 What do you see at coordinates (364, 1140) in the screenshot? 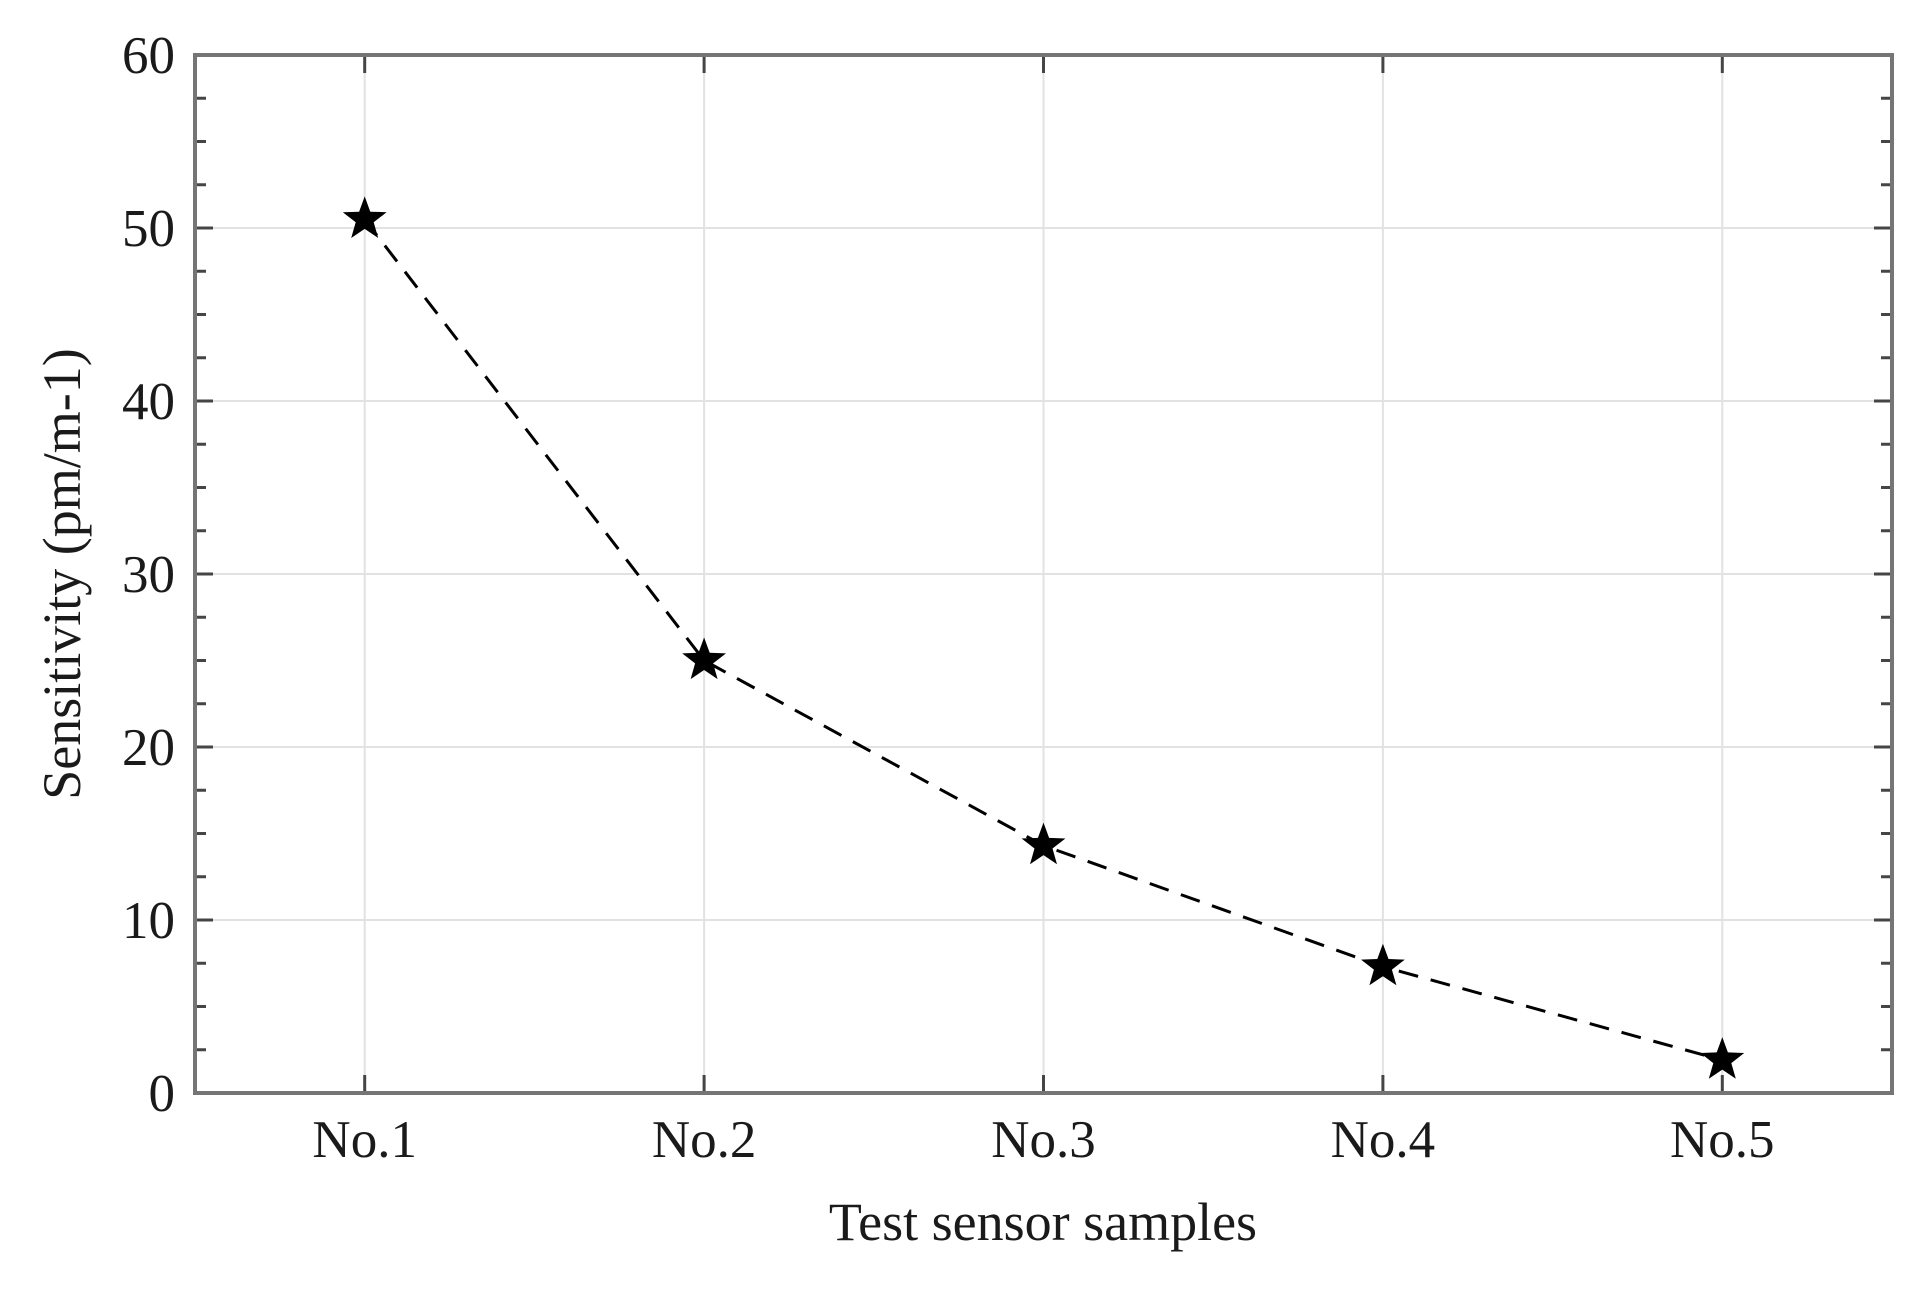
I see `x-tick-label: No.1` at bounding box center [364, 1140].